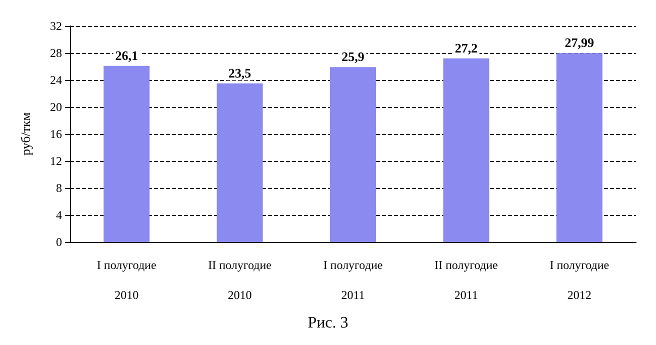  Describe the element at coordinates (579, 42) in the screenshot. I see `data-label: 27,99` at that location.